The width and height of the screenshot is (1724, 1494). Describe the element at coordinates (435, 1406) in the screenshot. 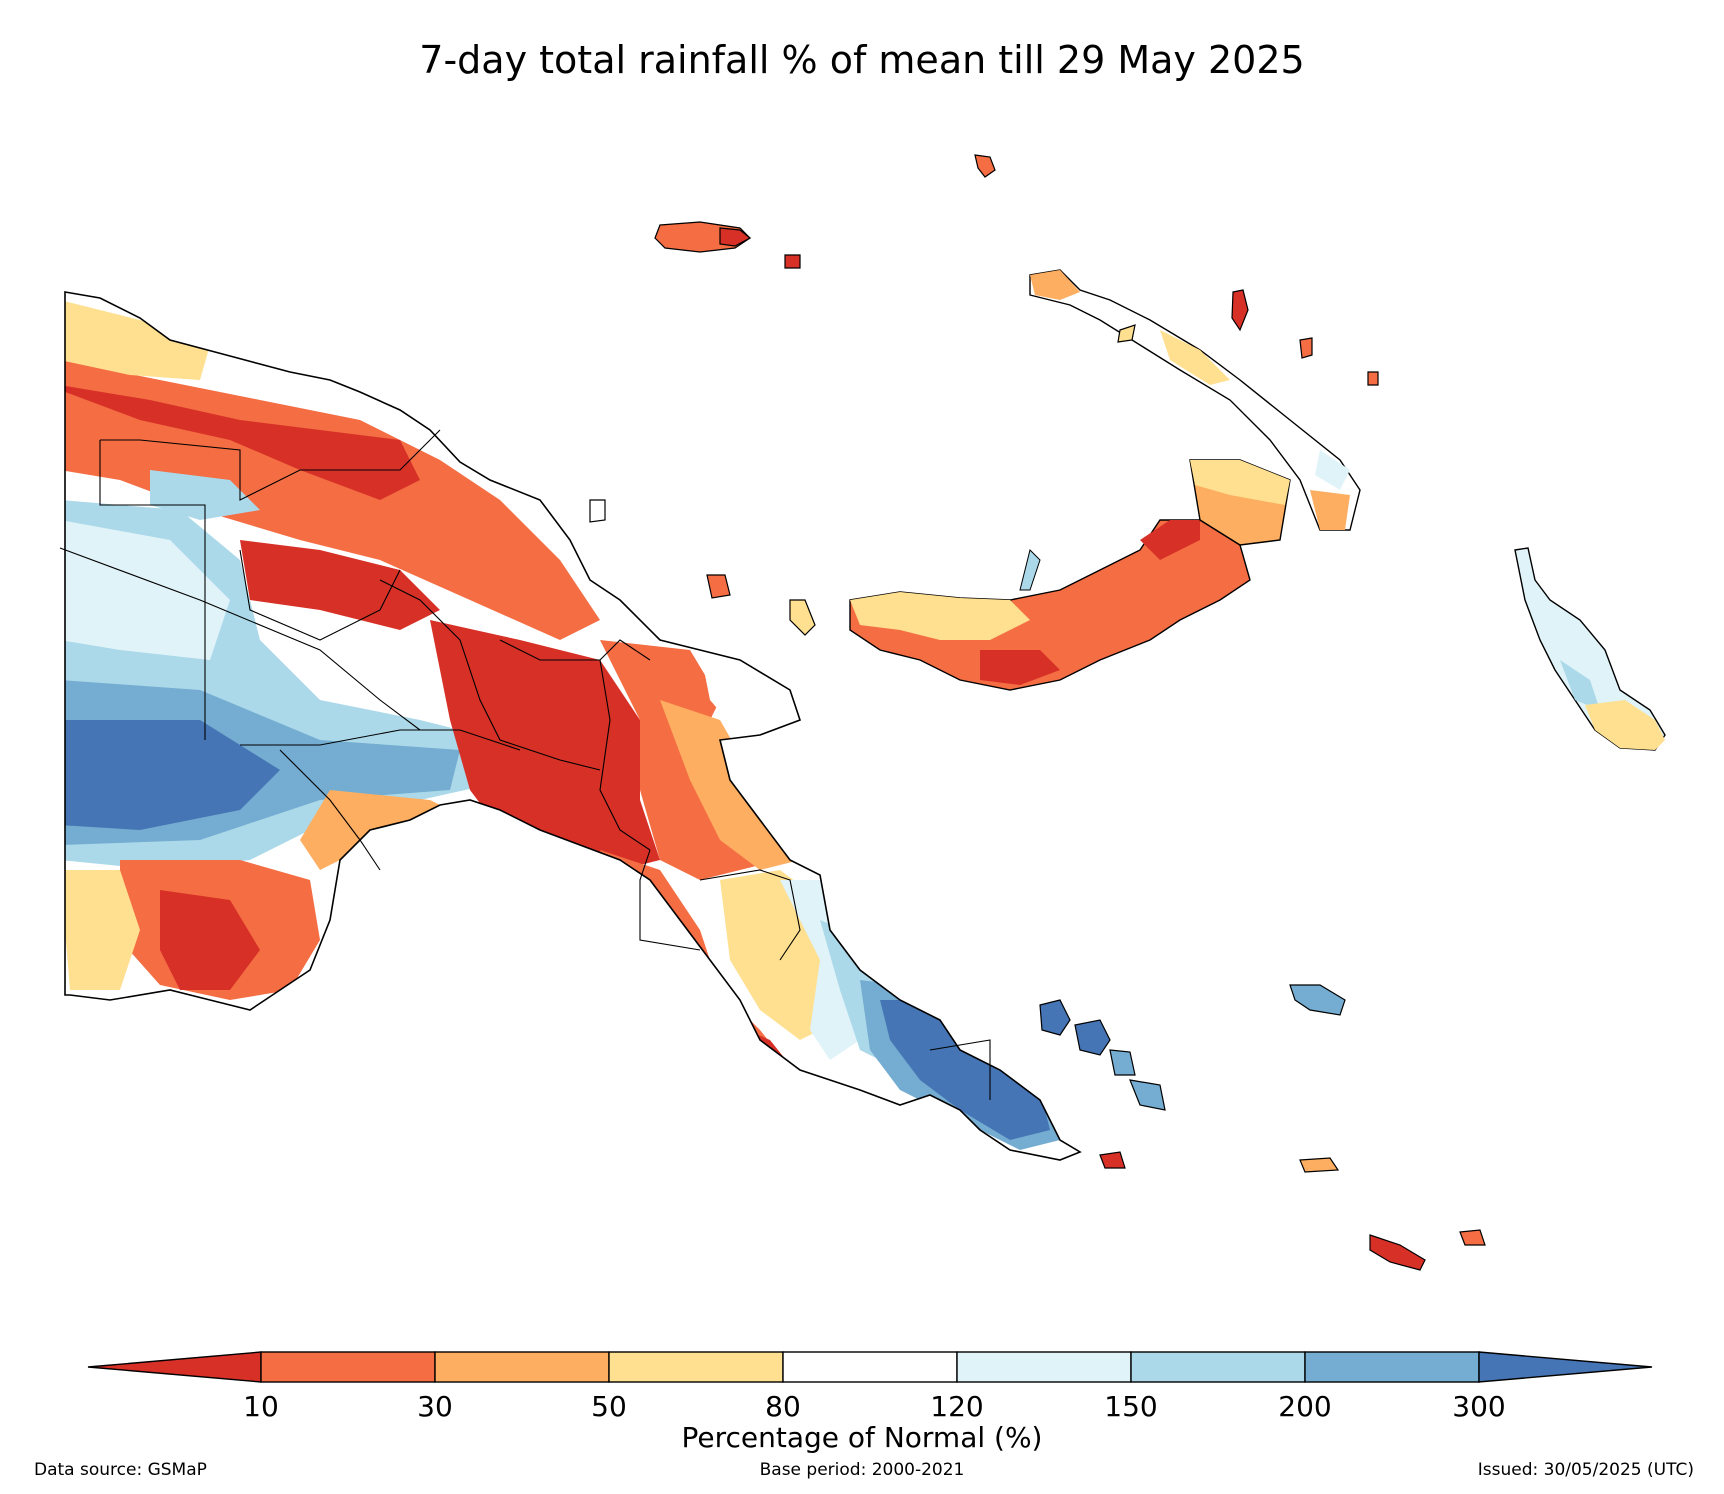

I see `colorbar-tick-30: 30` at that location.